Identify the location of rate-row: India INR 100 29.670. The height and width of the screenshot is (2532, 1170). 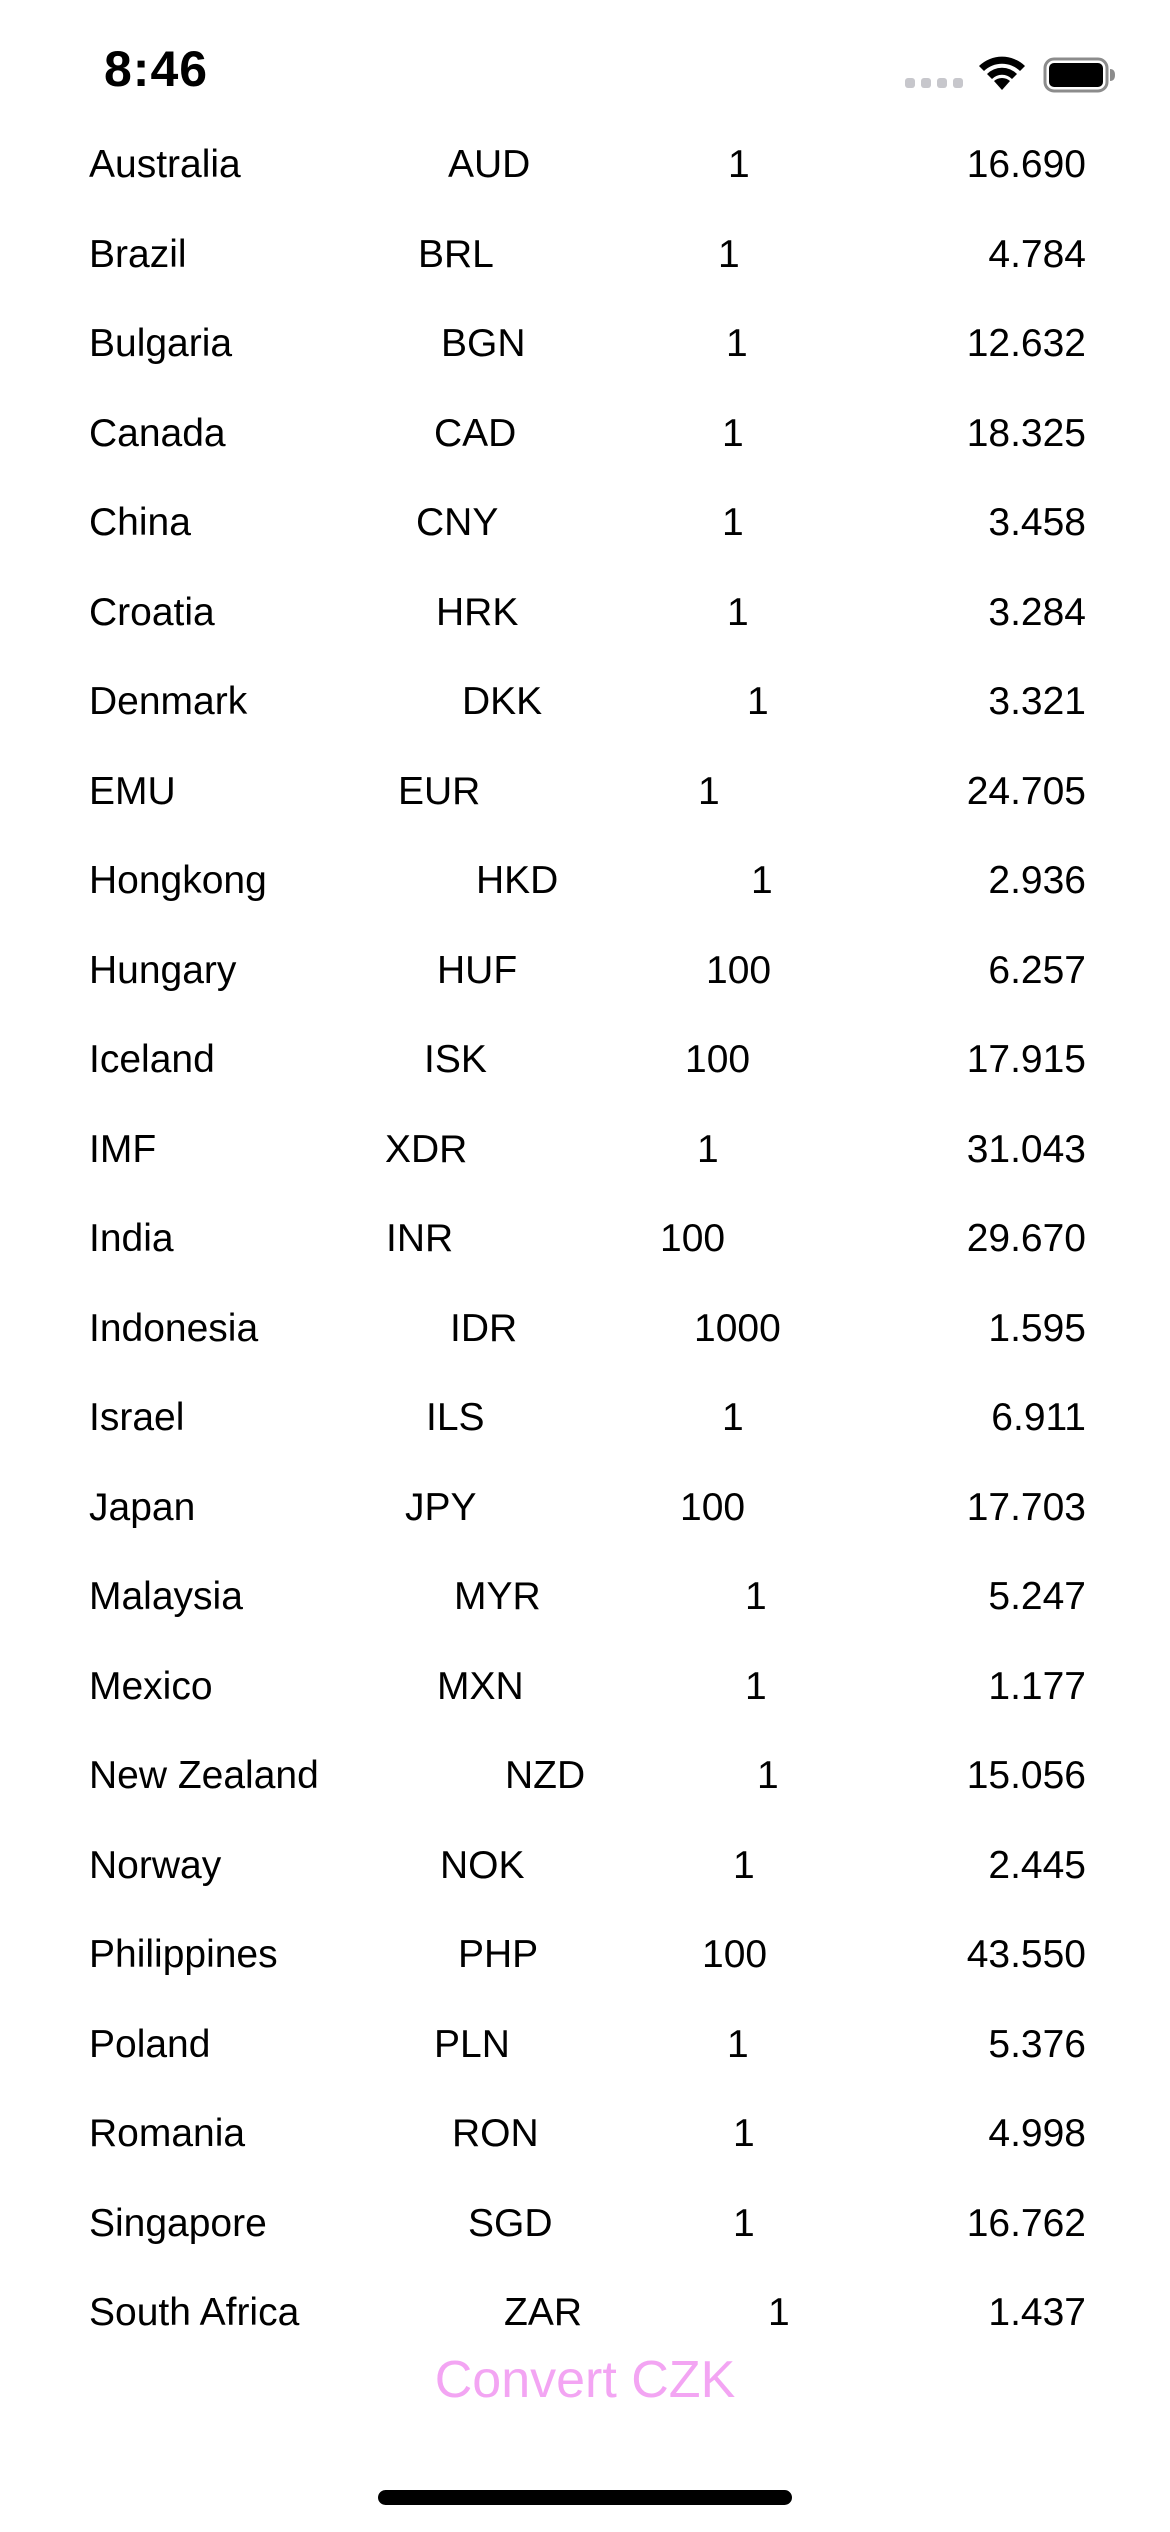
(585, 1239).